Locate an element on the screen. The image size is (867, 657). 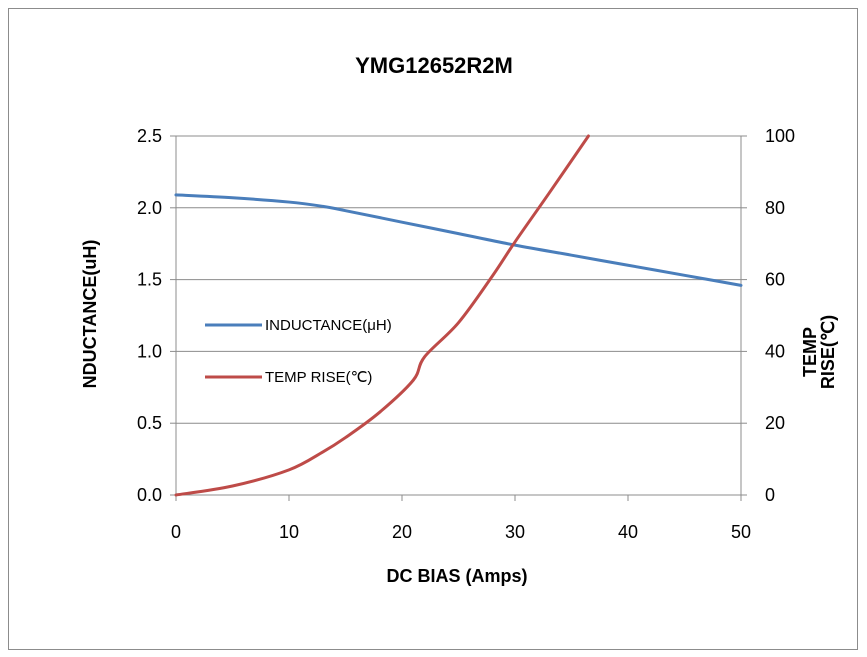
y-right-tick-label: 100 is located at coordinates (780, 136).